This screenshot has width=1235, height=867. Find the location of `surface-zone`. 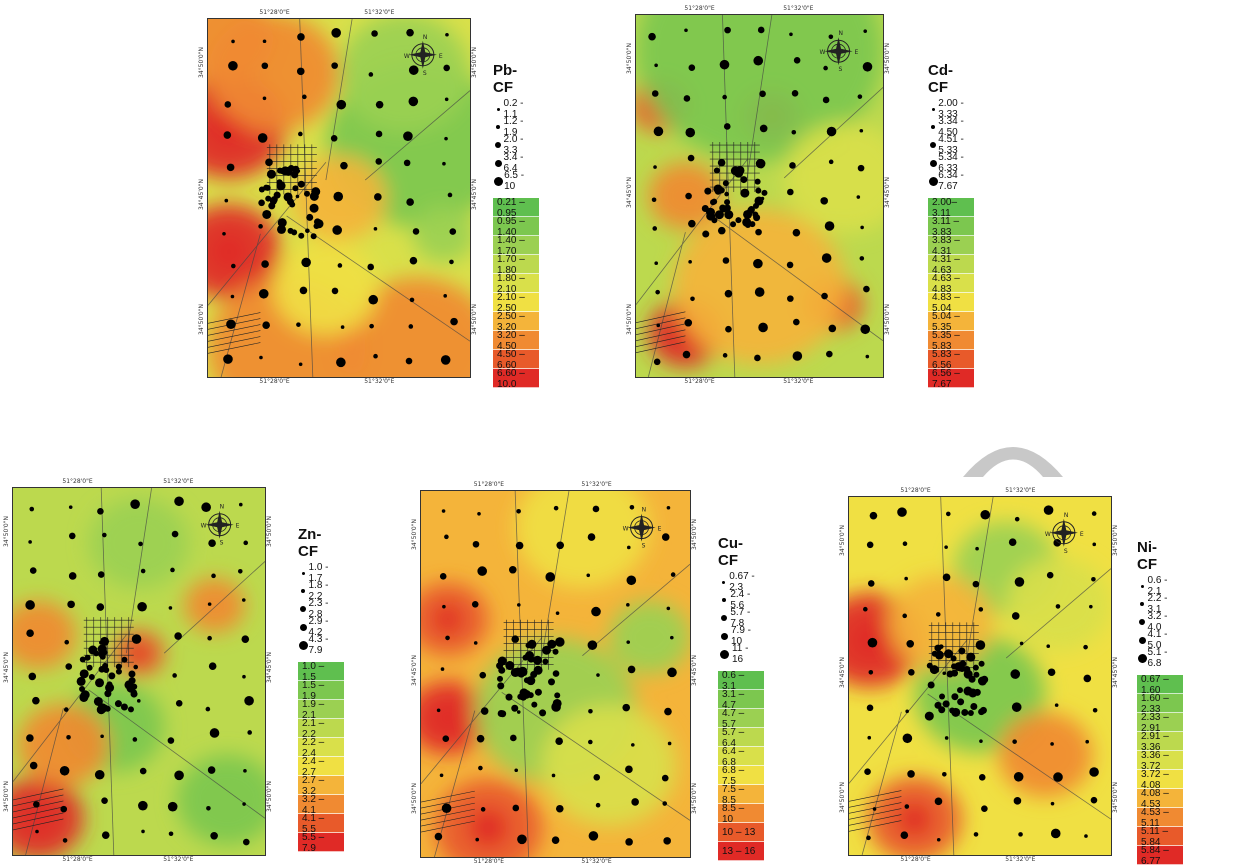

surface-zone is located at coordinates (759, 286).